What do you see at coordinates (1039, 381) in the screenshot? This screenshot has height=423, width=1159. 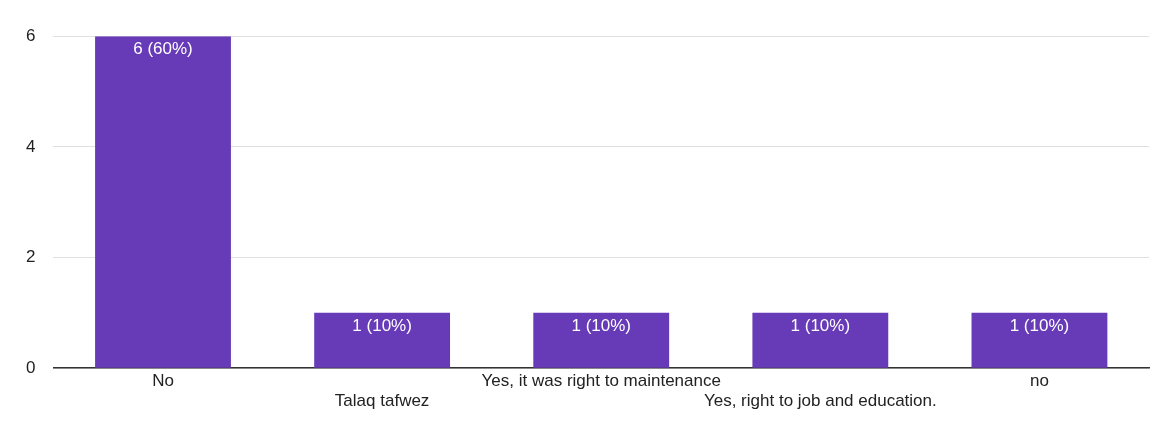 I see `x-tick-label: no` at bounding box center [1039, 381].